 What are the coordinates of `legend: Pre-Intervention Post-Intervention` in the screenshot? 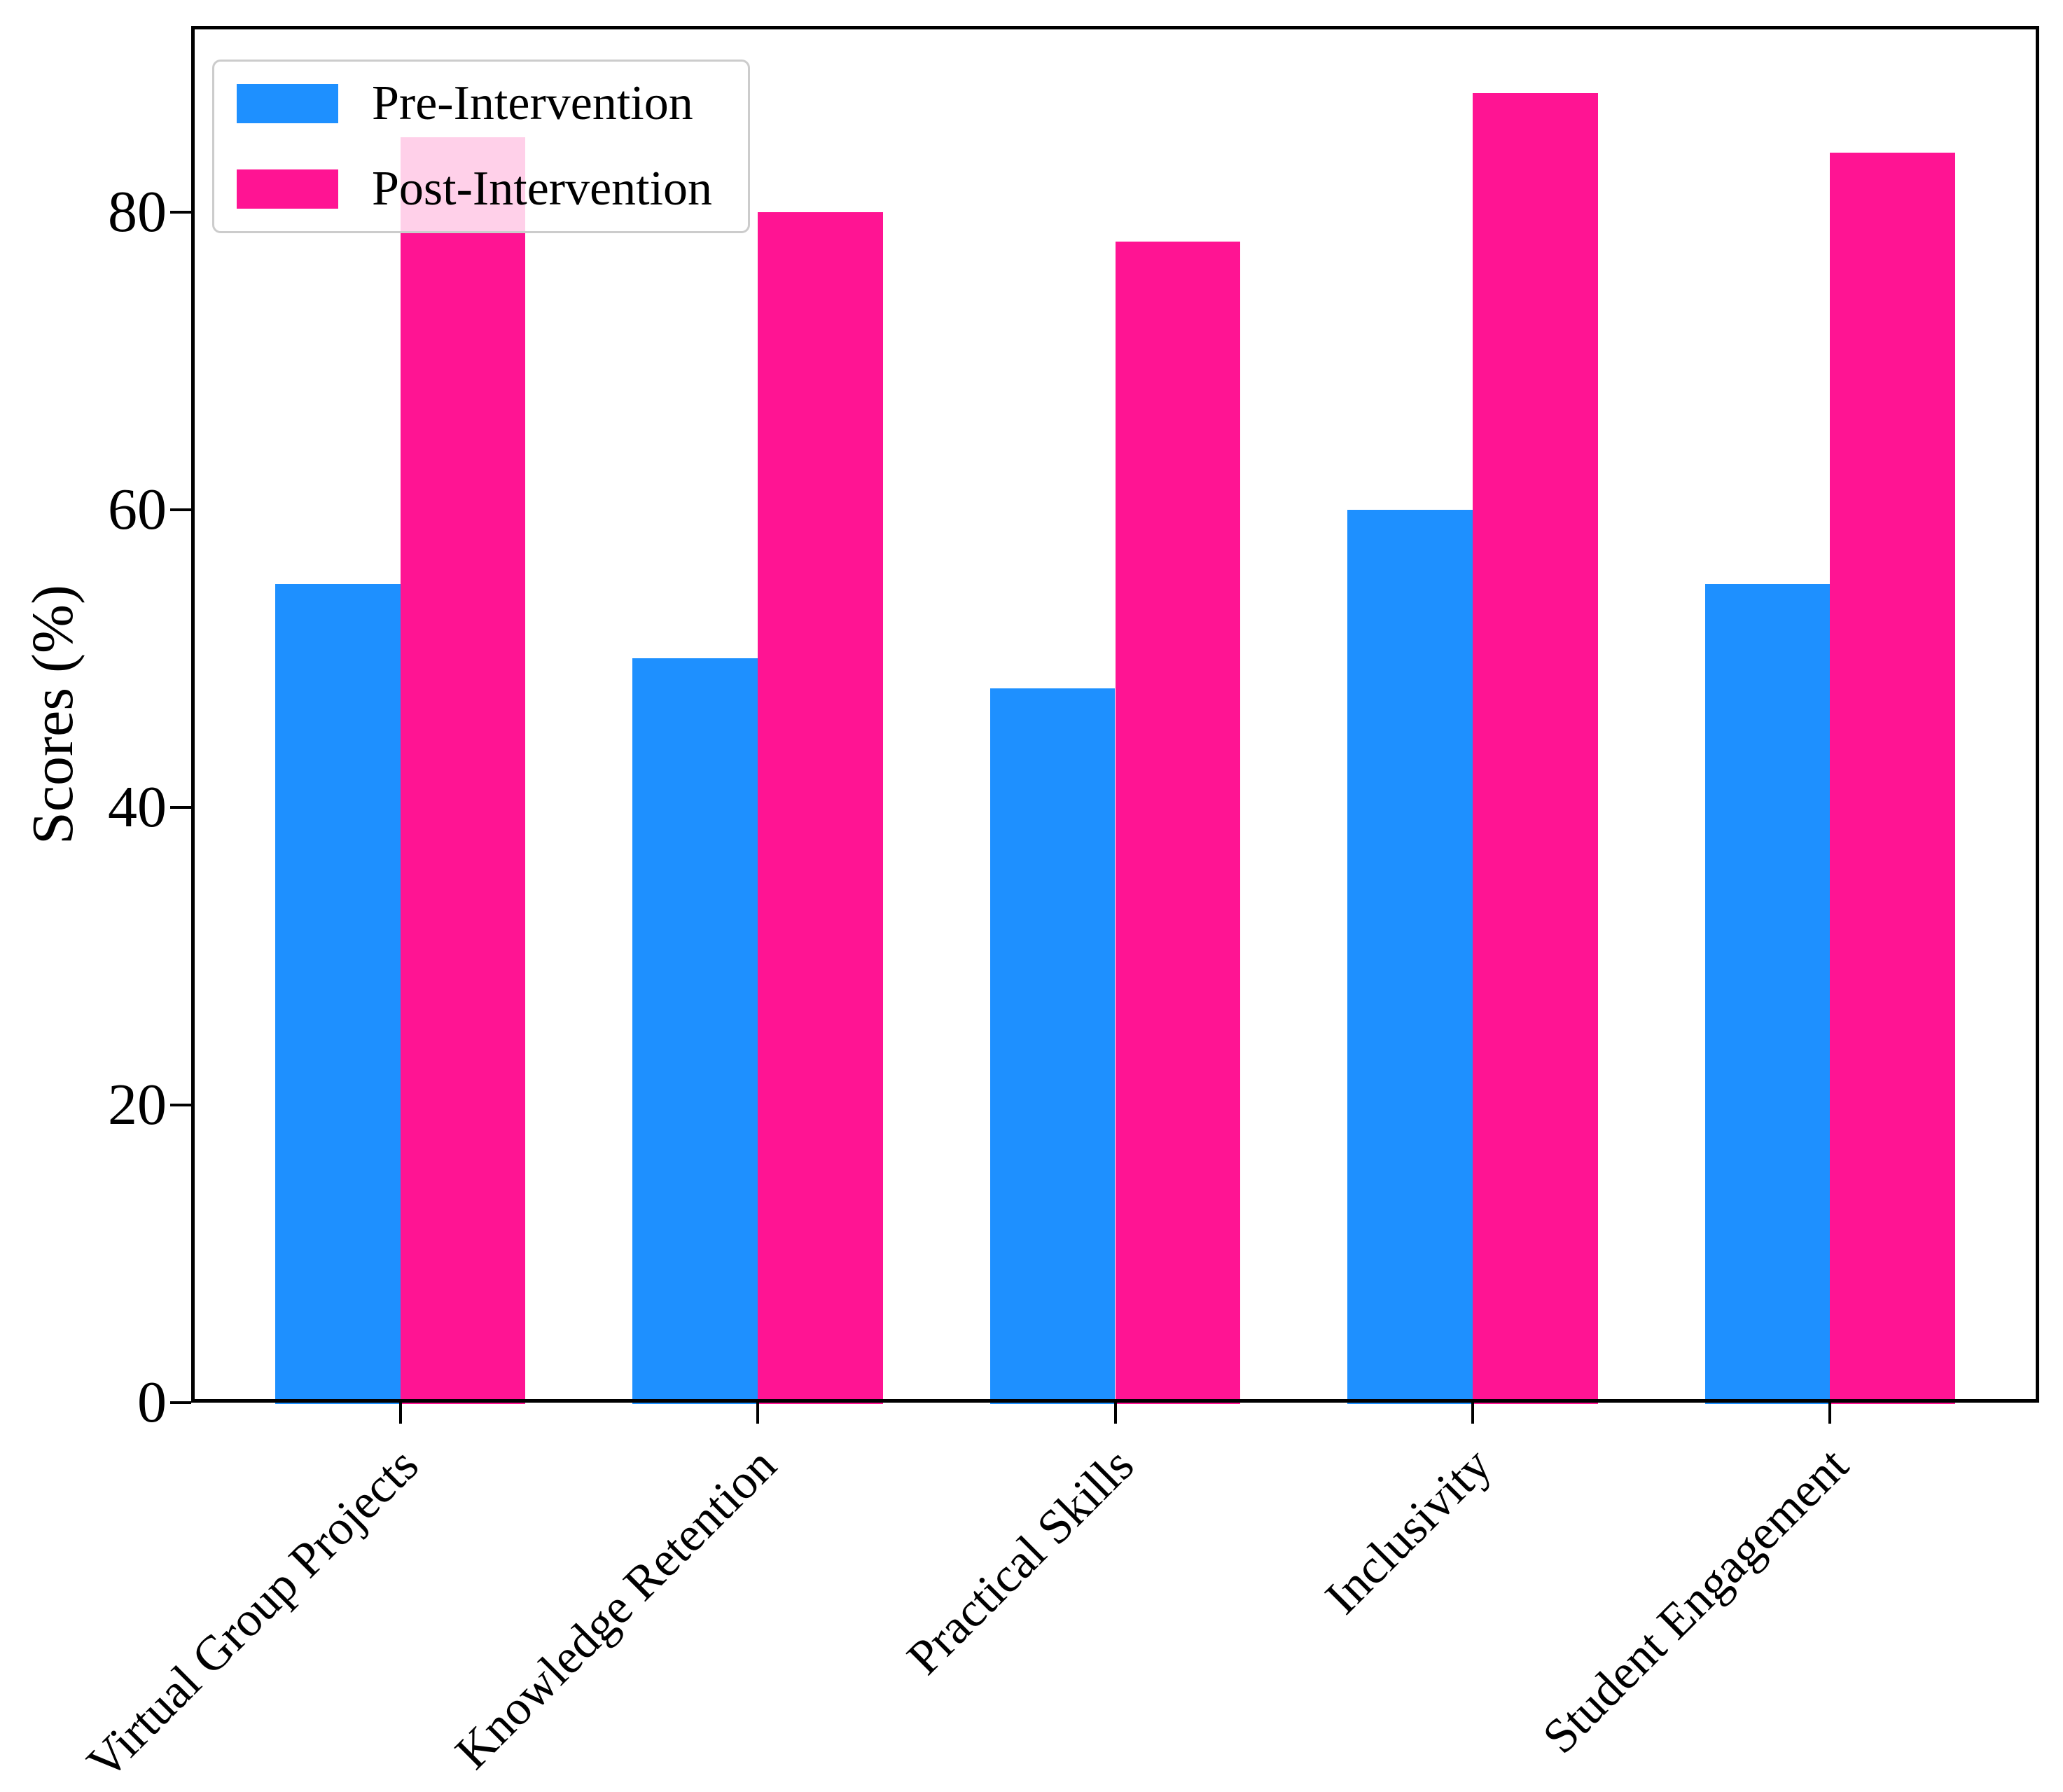 It's located at (481, 146).